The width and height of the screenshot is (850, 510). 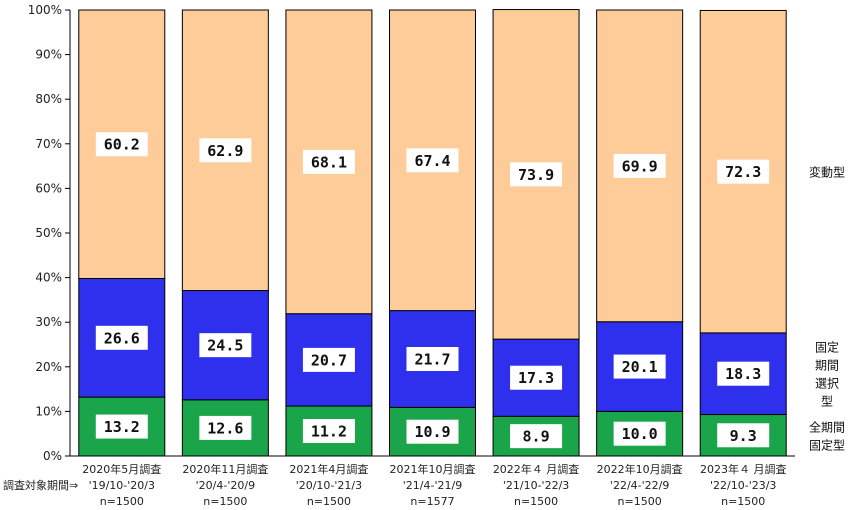 I want to click on data-label: 21.7, so click(x=432, y=359).